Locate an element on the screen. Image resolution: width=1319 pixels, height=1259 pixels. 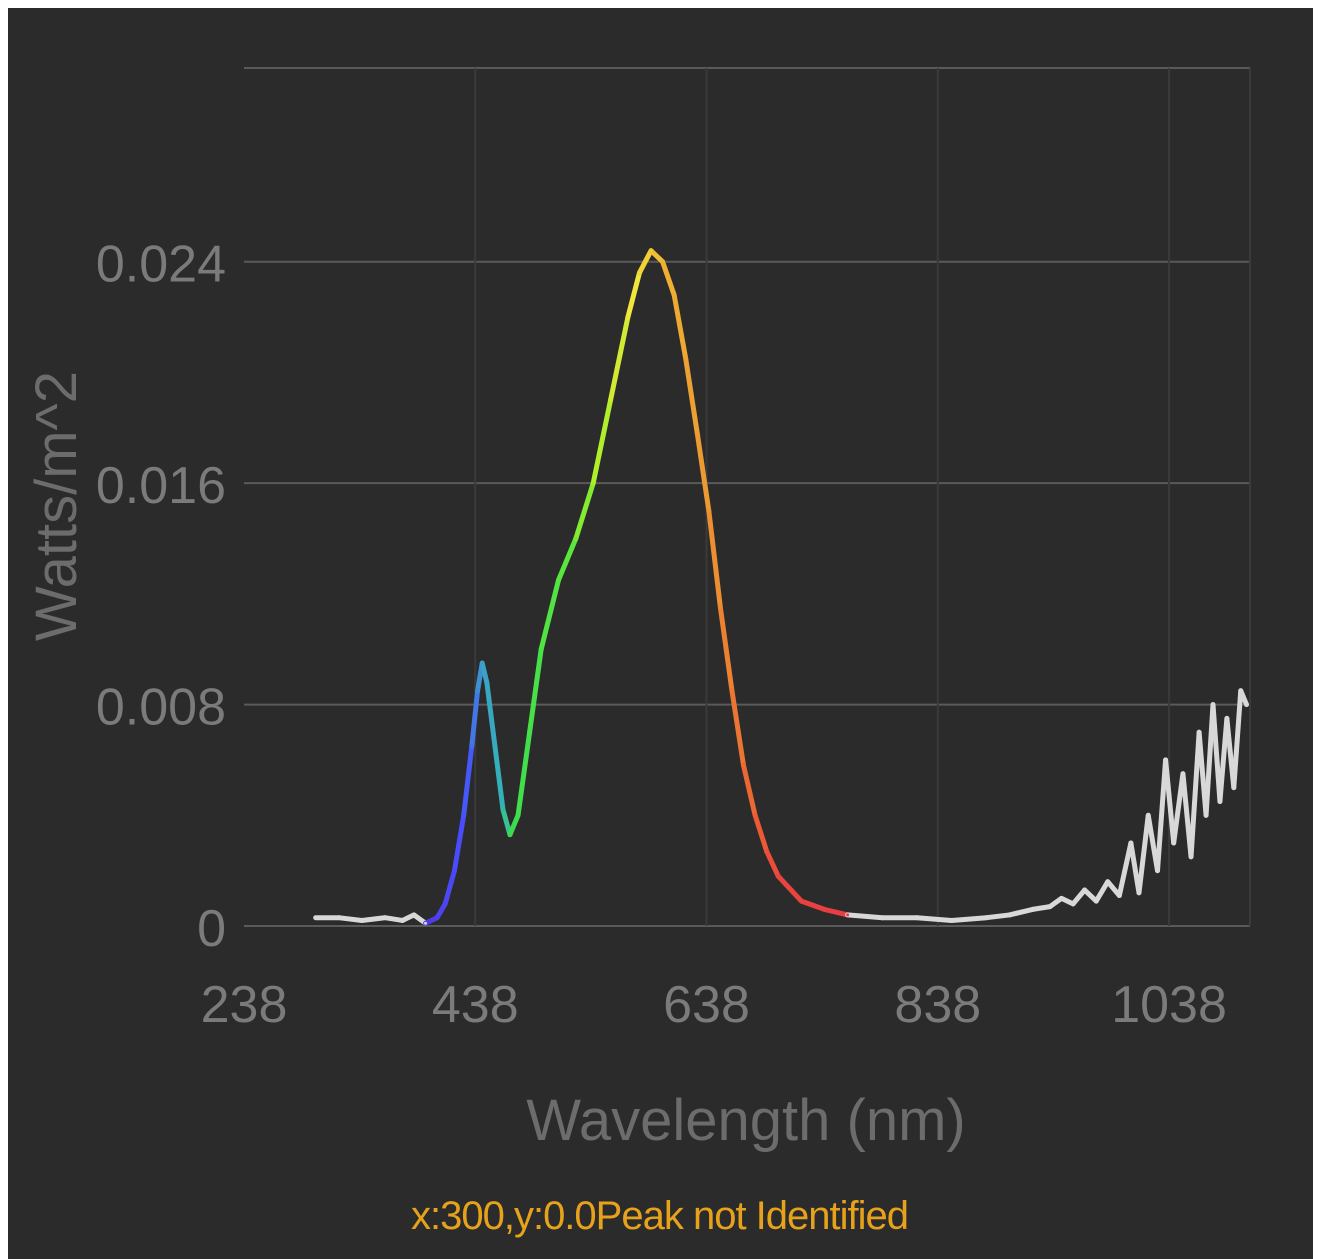
x-tick-label: 438 is located at coordinates (475, 1005).